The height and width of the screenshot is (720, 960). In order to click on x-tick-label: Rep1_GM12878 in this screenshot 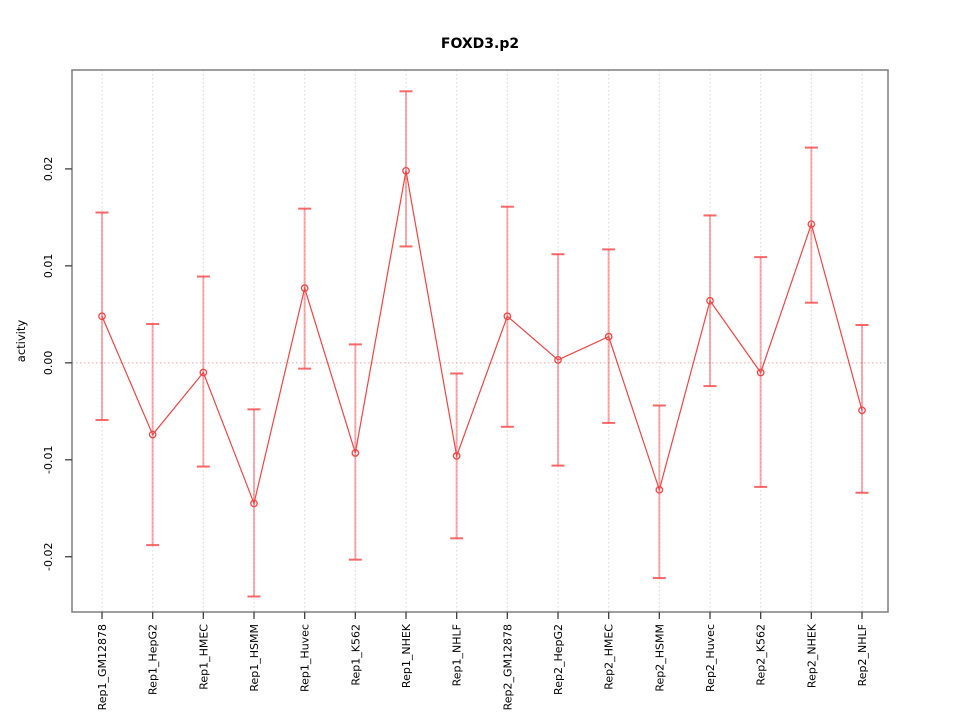, I will do `click(102, 667)`.